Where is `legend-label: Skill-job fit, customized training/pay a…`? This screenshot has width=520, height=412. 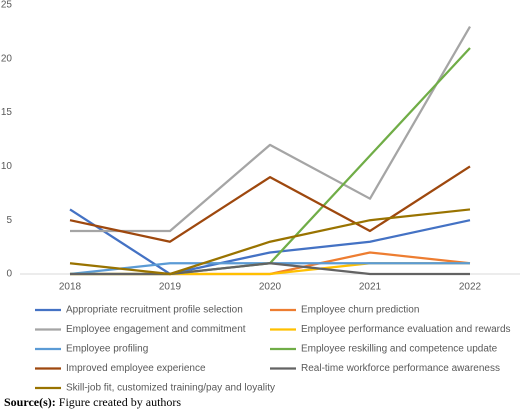 legend-label: Skill-job fit, customized training/pay a… is located at coordinates (170, 388).